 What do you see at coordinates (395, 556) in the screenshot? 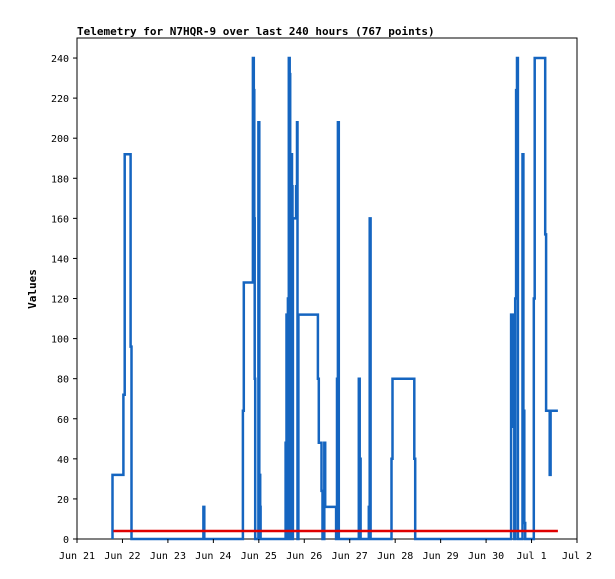
I see `x-tick-label: Jun 28` at bounding box center [395, 556].